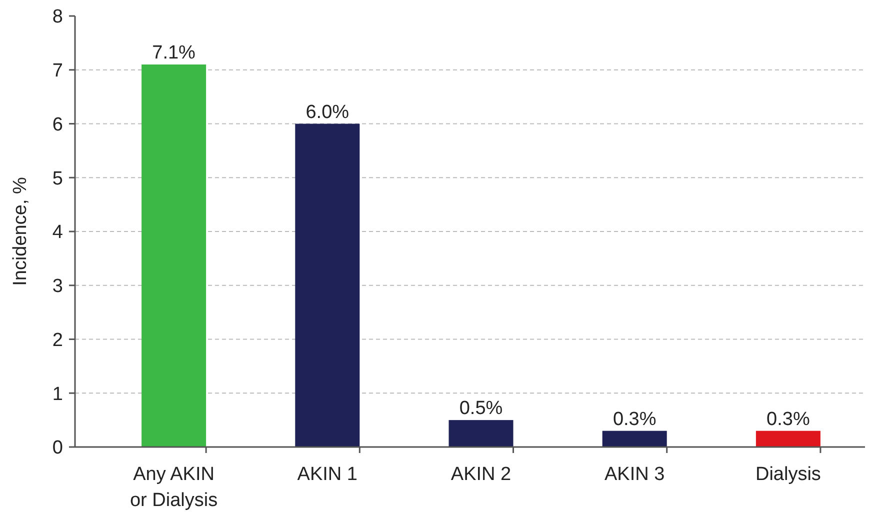  Describe the element at coordinates (57, 179) in the screenshot. I see `y-tick-label: 5` at that location.